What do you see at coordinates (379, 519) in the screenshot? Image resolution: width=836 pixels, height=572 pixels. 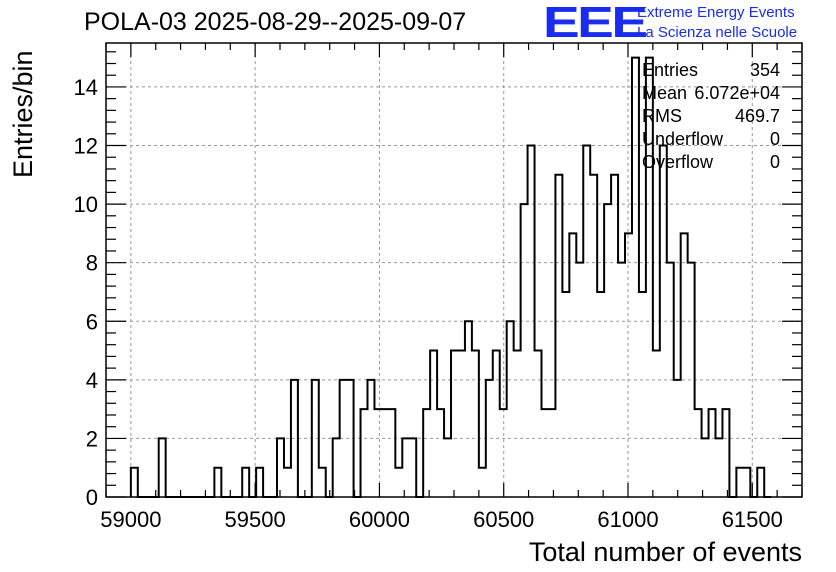 I see `x-tick-label: 60000` at bounding box center [379, 519].